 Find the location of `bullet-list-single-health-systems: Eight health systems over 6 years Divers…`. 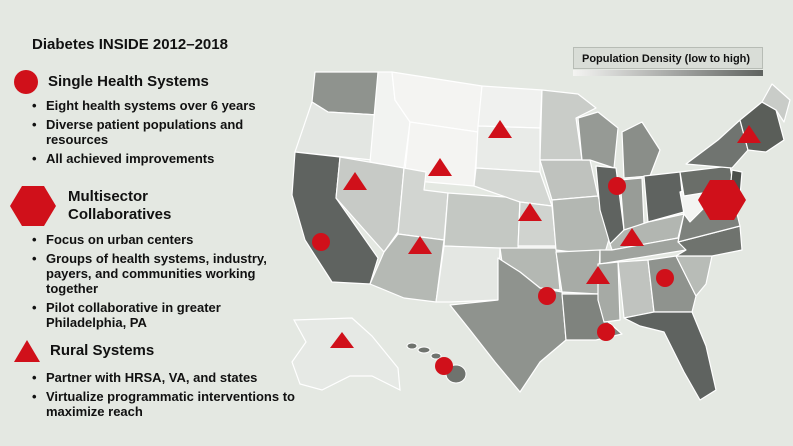

bullet-list-single-health-systems: Eight health systems over 6 years Divers… is located at coordinates (155, 132).